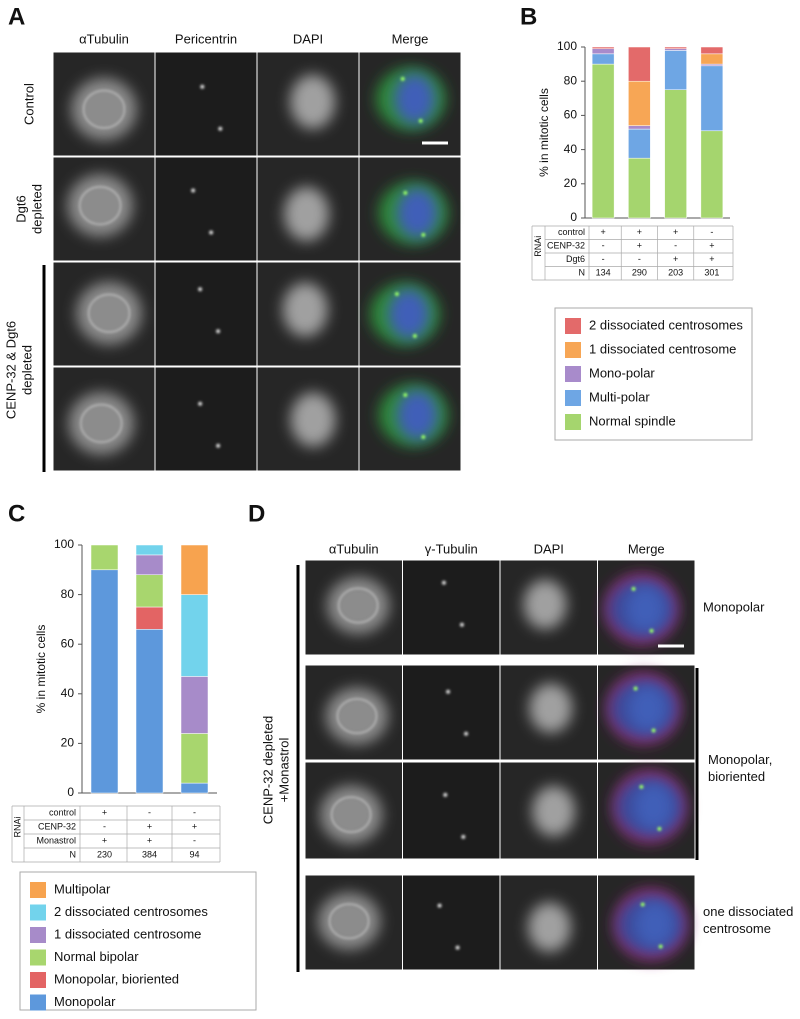 This screenshot has width=800, height=1019. What do you see at coordinates (666, 324) in the screenshot?
I see `legend-label: 2 dissociated centrosomes` at bounding box center [666, 324].